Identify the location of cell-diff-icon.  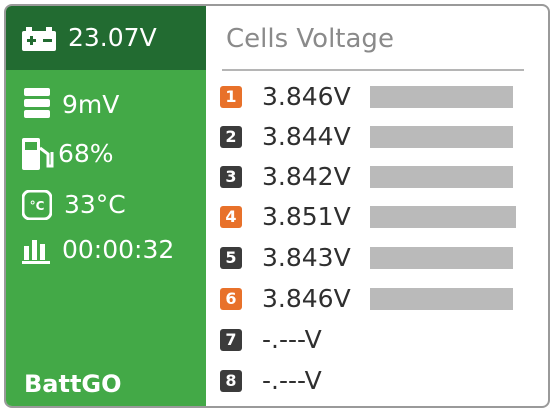
(37, 103).